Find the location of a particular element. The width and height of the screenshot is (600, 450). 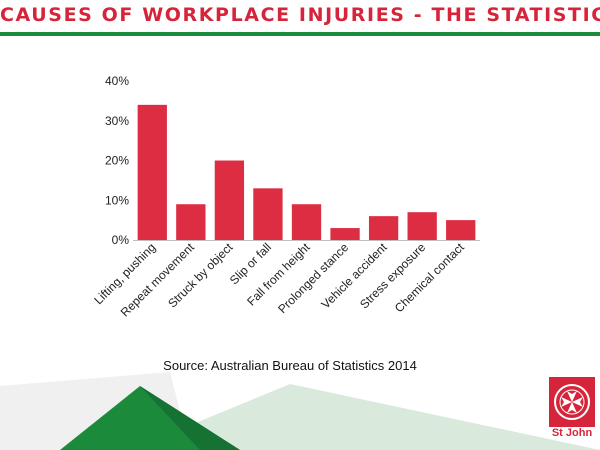

footer-green-shade is located at coordinates (190, 418).